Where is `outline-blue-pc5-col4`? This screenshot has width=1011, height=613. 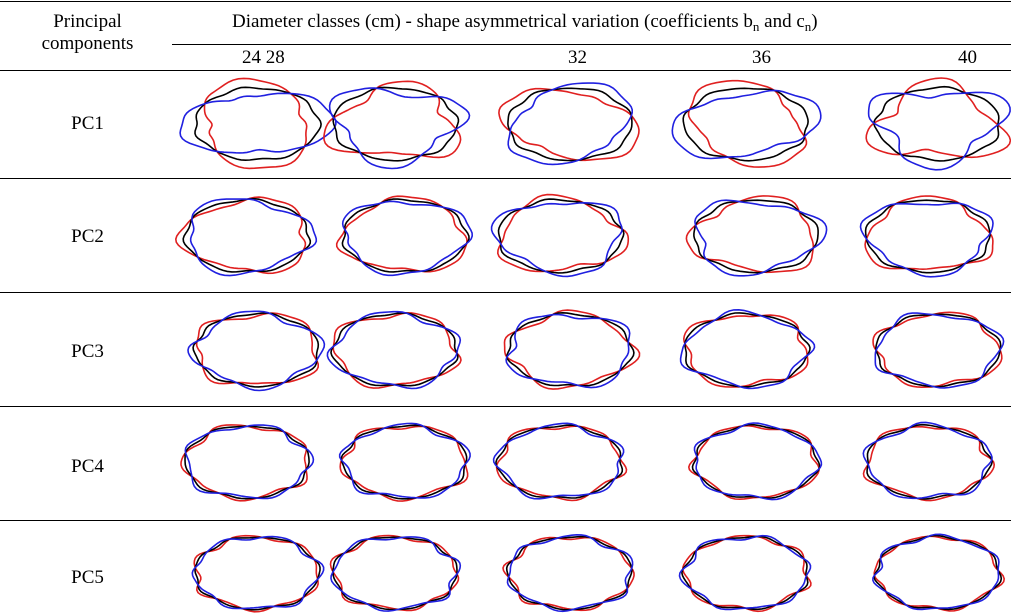 outline-blue-pc5-col4 is located at coordinates (745, 572).